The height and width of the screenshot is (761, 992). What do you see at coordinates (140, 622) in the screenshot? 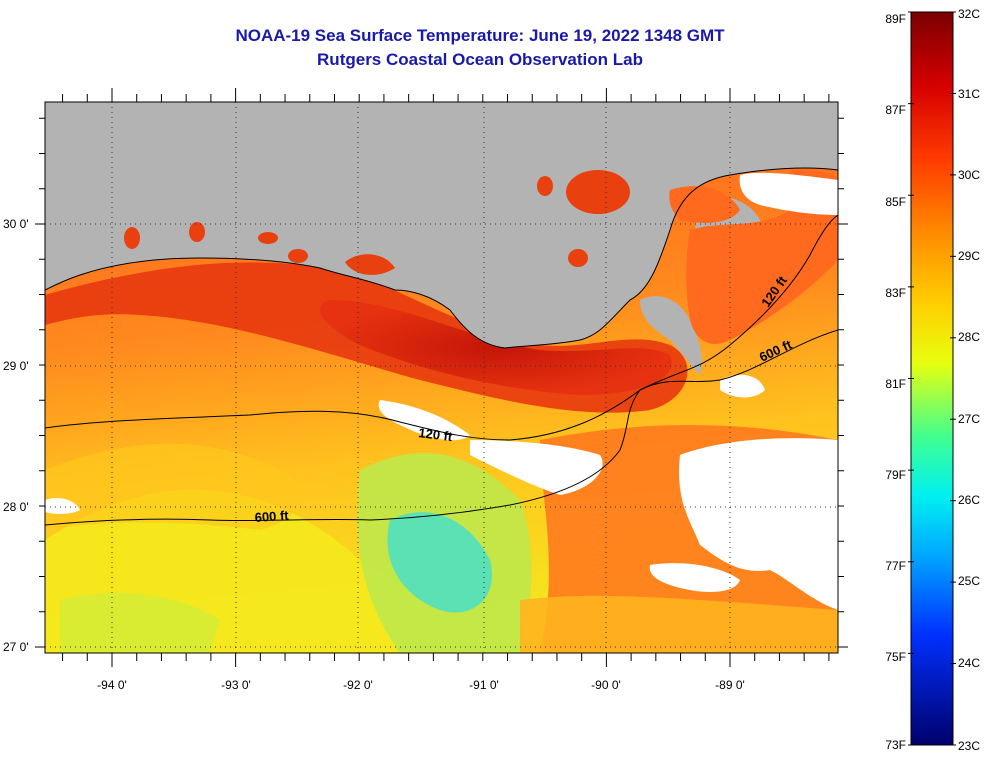
I see `cool-green-southwest` at bounding box center [140, 622].